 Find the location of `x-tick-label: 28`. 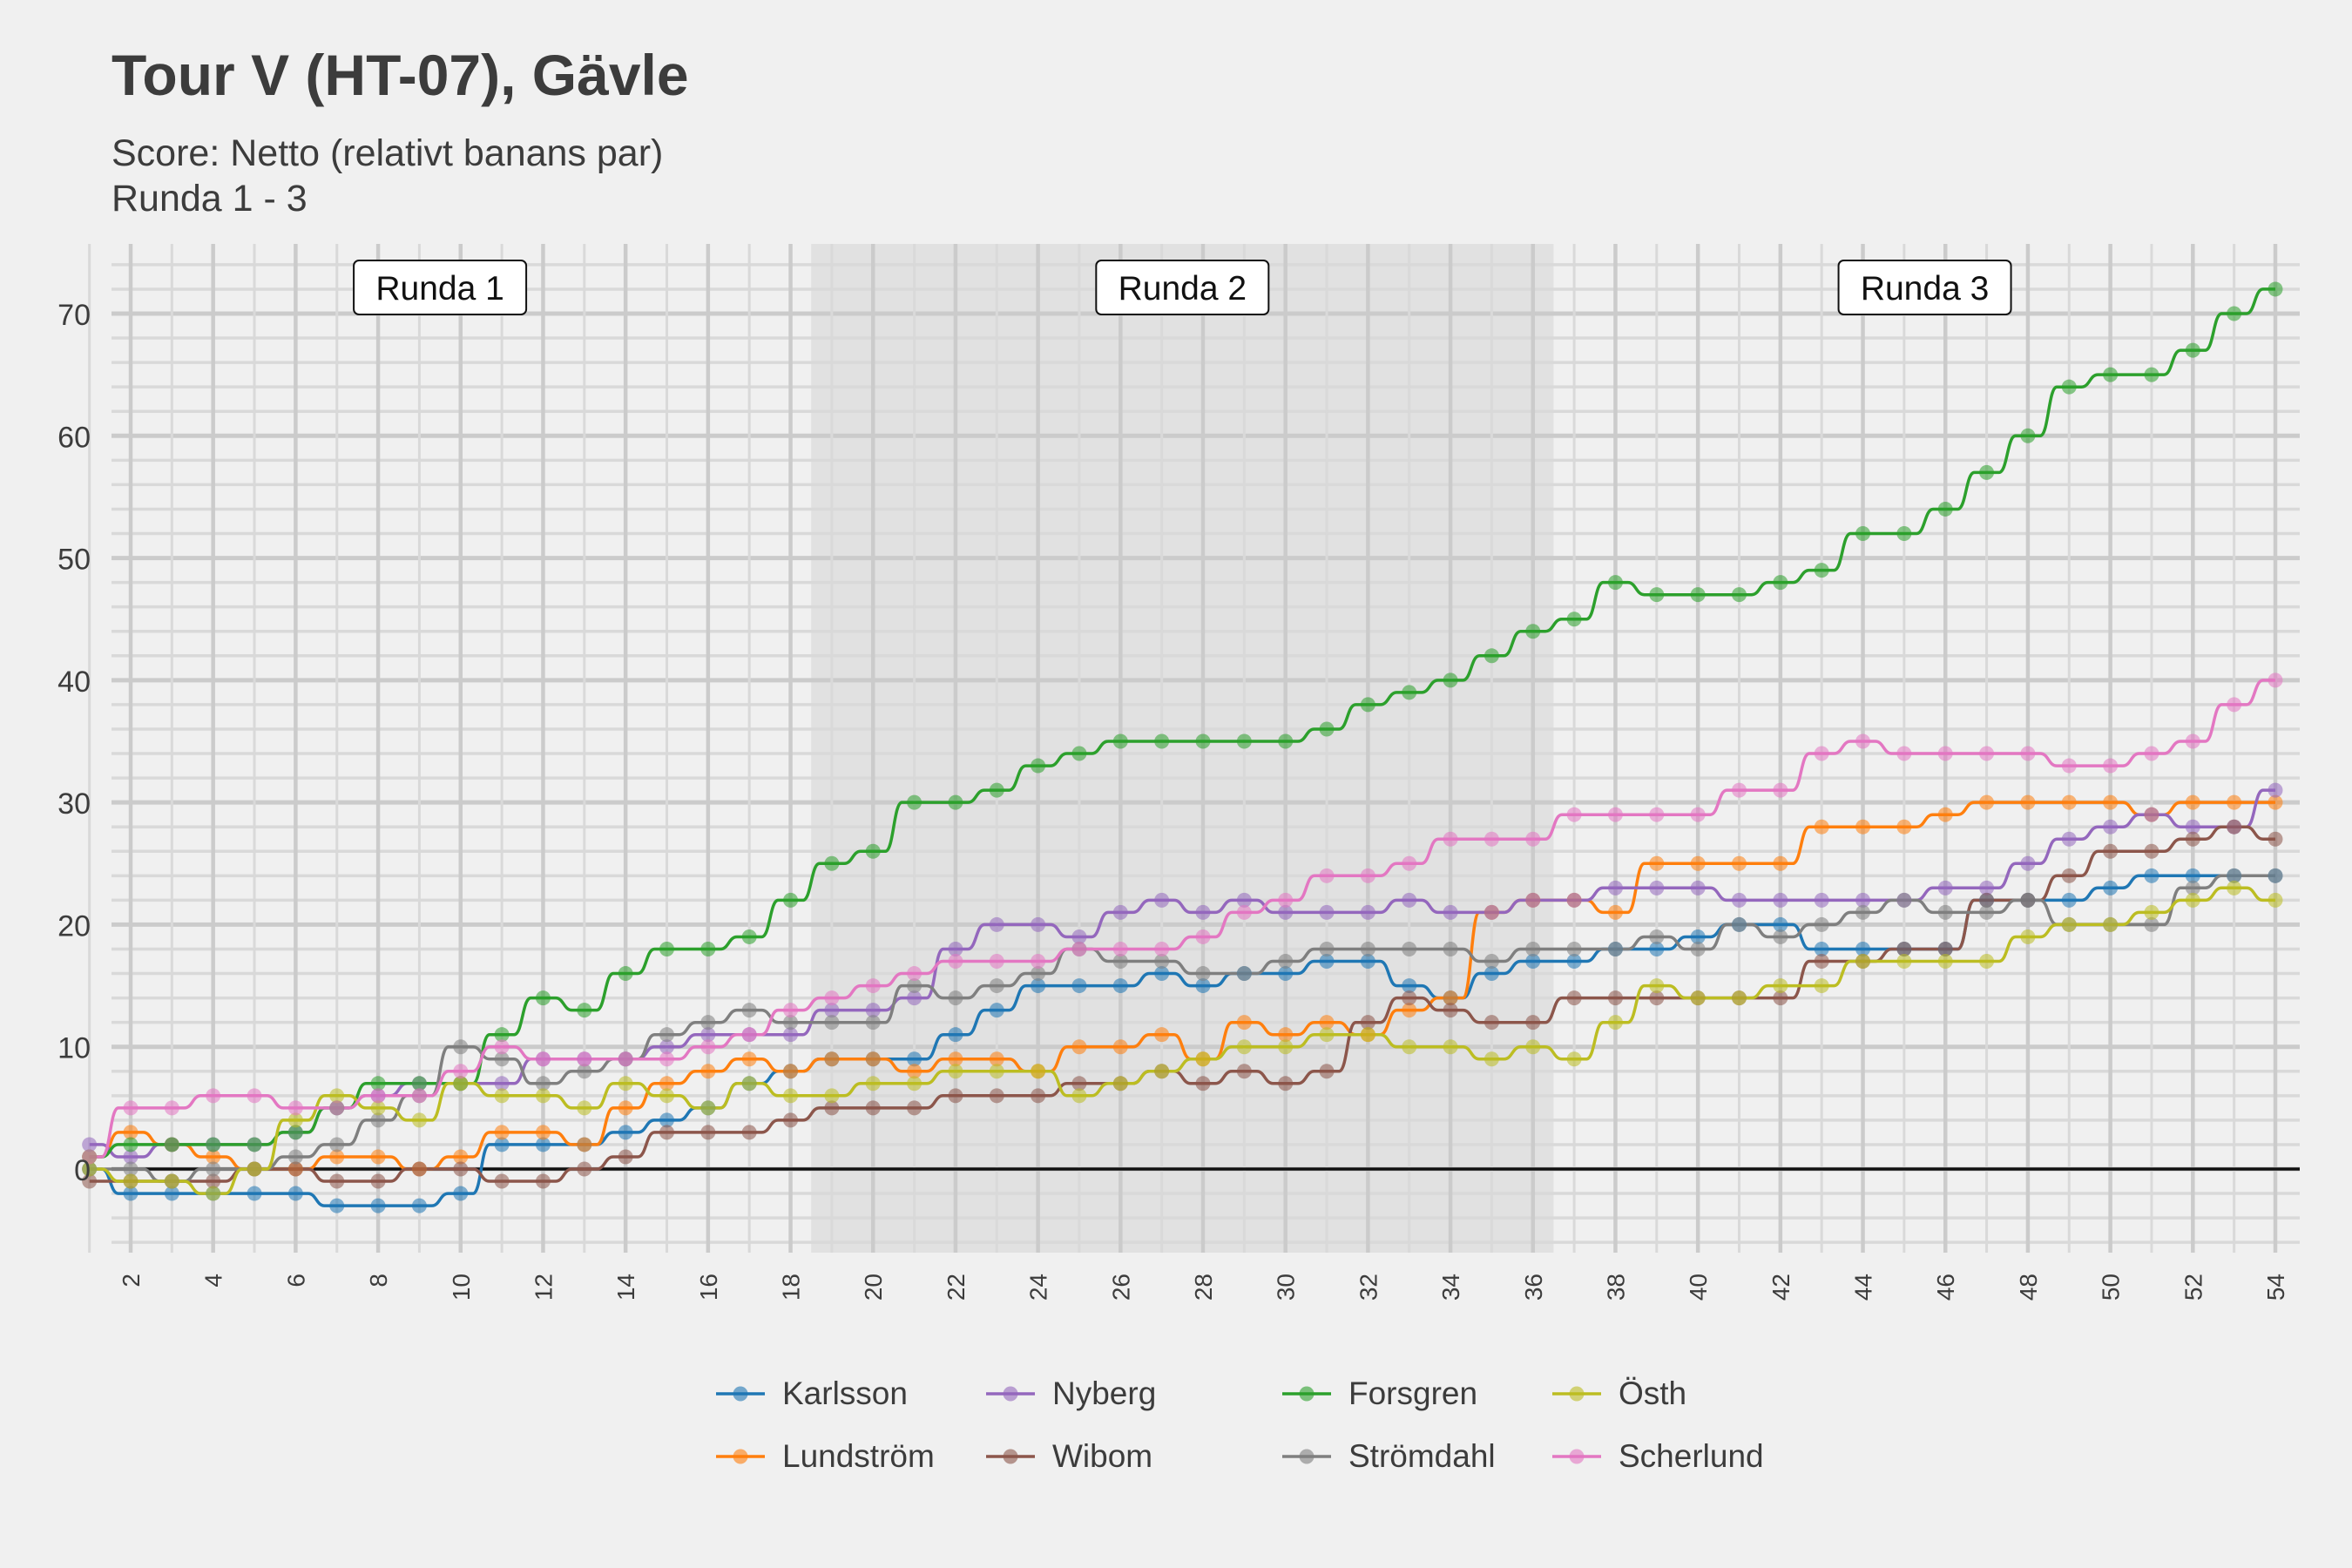

x-tick-label: 28 is located at coordinates (1203, 1287).